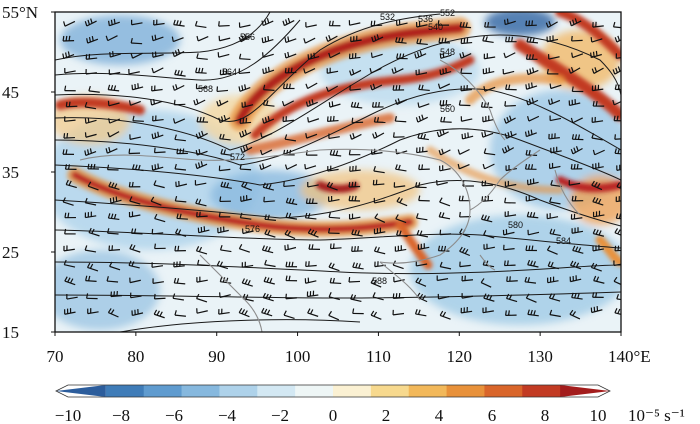  I want to click on lat-tick-label: 45, so click(10, 92).